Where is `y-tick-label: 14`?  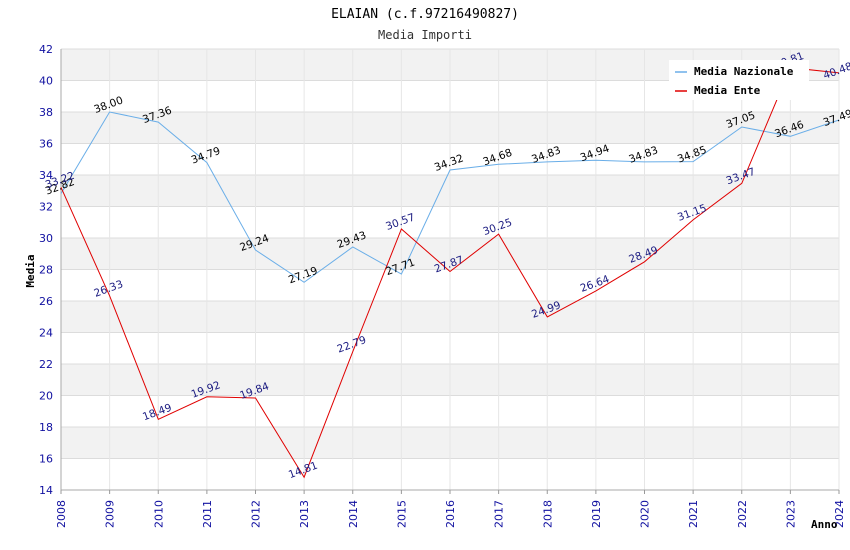
y-tick-label: 14 is located at coordinates (46, 490).